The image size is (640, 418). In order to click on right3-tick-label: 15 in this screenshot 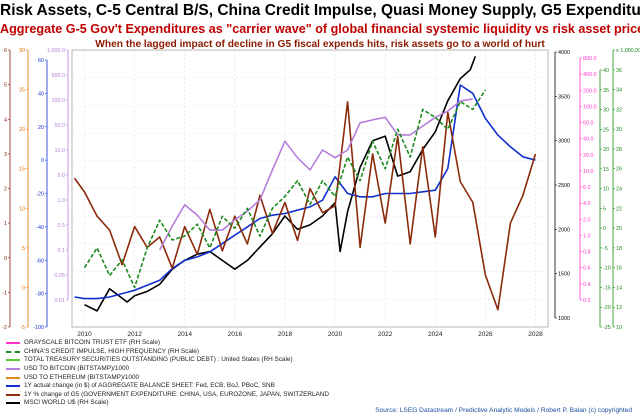, I will do `click(606, 170)`.